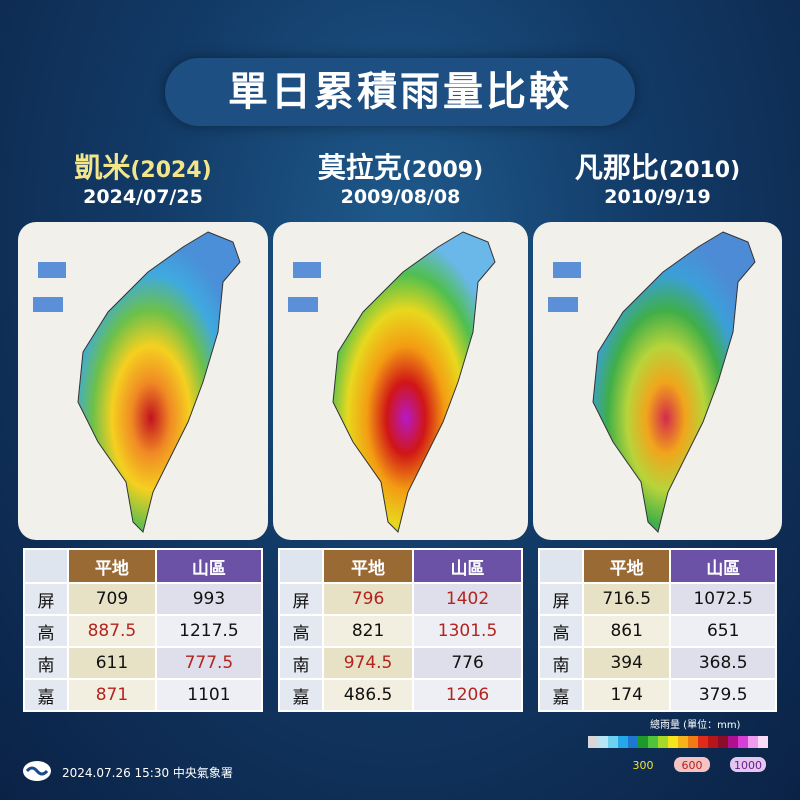  I want to click on table-row: 屏 716.5 1072.5, so click(657, 599).